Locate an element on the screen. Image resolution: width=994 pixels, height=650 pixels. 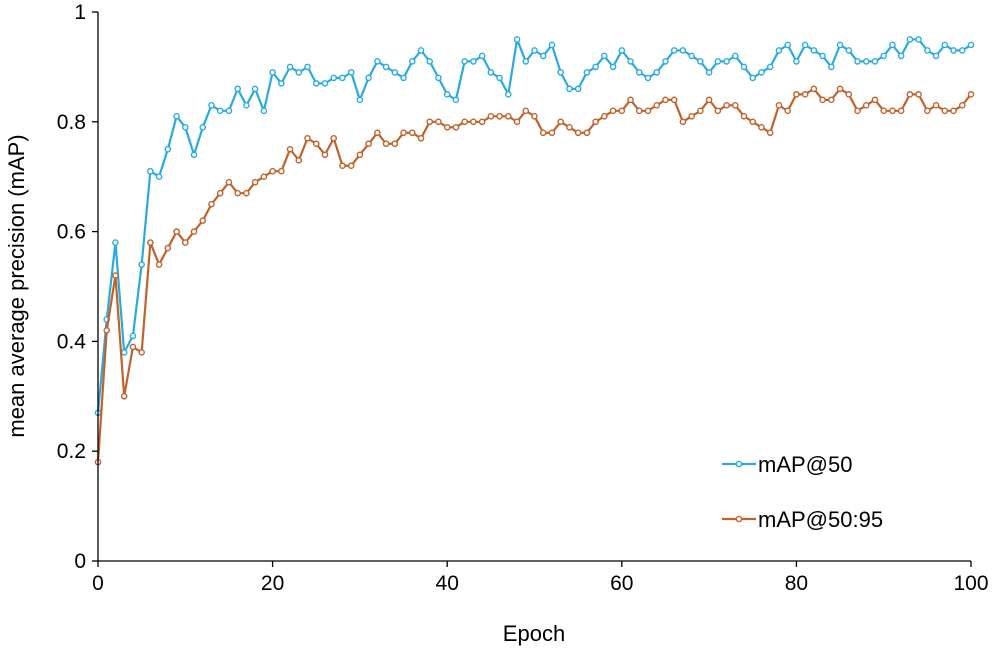
x-axis-title: Epoch is located at coordinates (534, 633).